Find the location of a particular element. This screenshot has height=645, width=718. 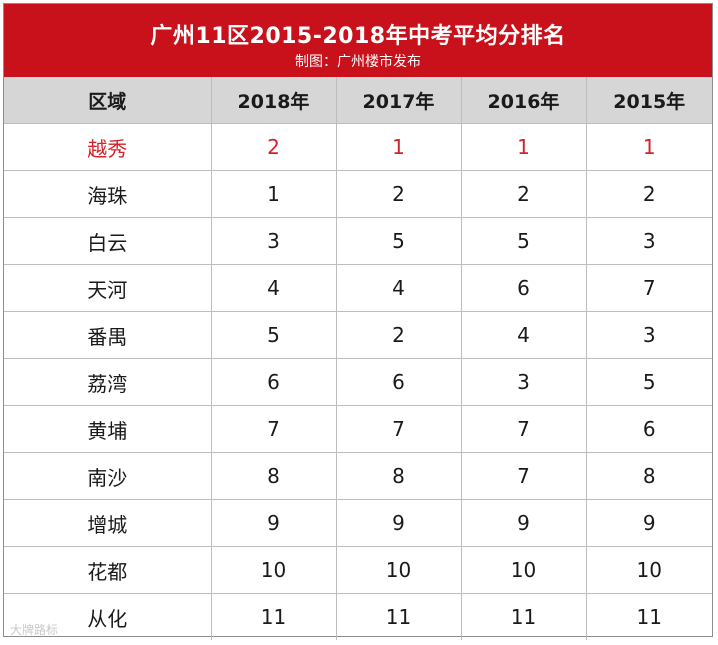

rank-cell-2018: 10 is located at coordinates (273, 570).